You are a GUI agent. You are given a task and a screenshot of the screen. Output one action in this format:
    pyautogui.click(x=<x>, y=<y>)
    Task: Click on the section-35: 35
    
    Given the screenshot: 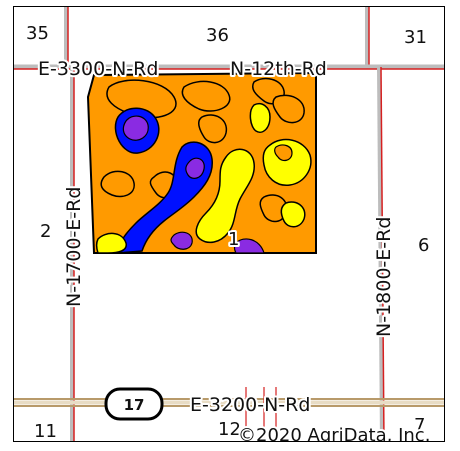 What is the action you would take?
    pyautogui.click(x=37, y=33)
    